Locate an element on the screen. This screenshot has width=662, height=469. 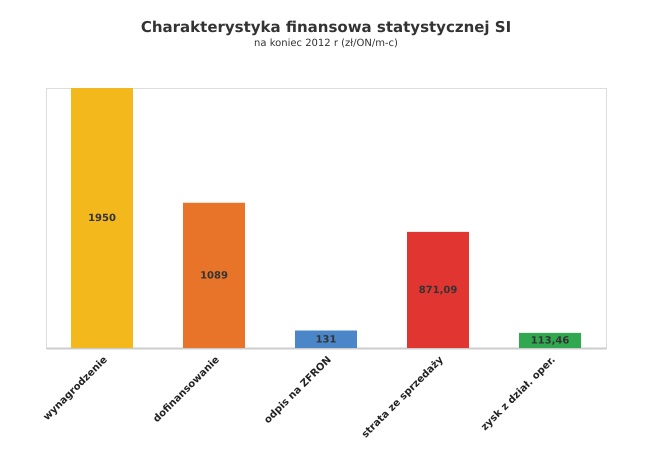
data-label: 1950 is located at coordinates (102, 218).